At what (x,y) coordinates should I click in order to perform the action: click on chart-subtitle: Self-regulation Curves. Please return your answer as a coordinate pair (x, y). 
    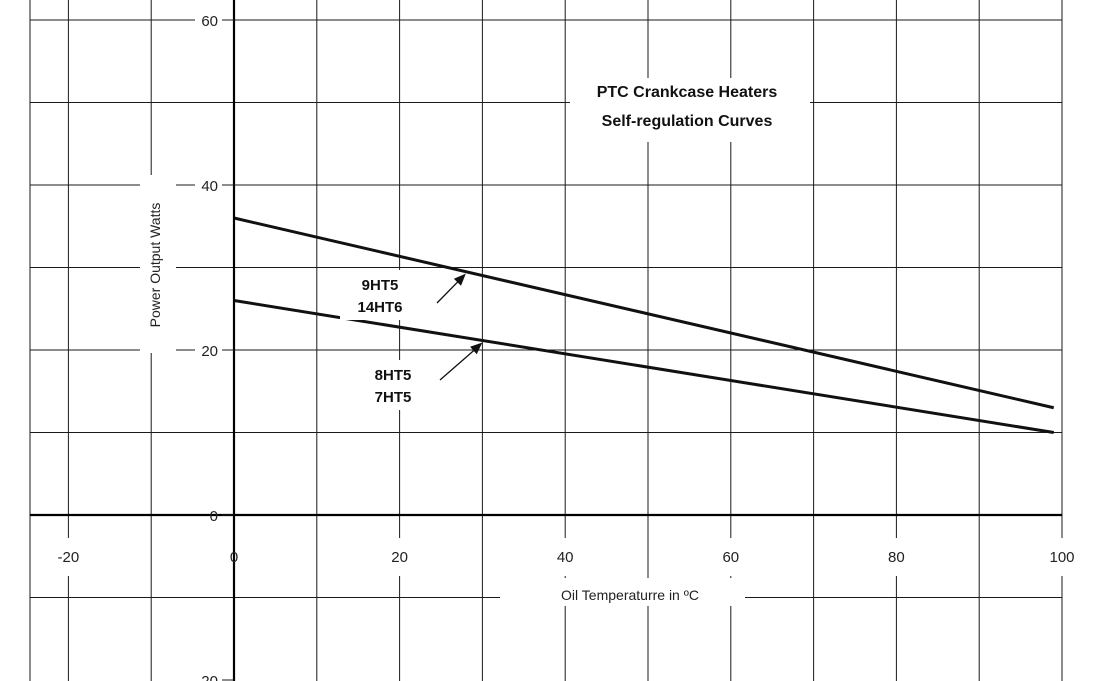
    Looking at the image, I should click on (687, 121).